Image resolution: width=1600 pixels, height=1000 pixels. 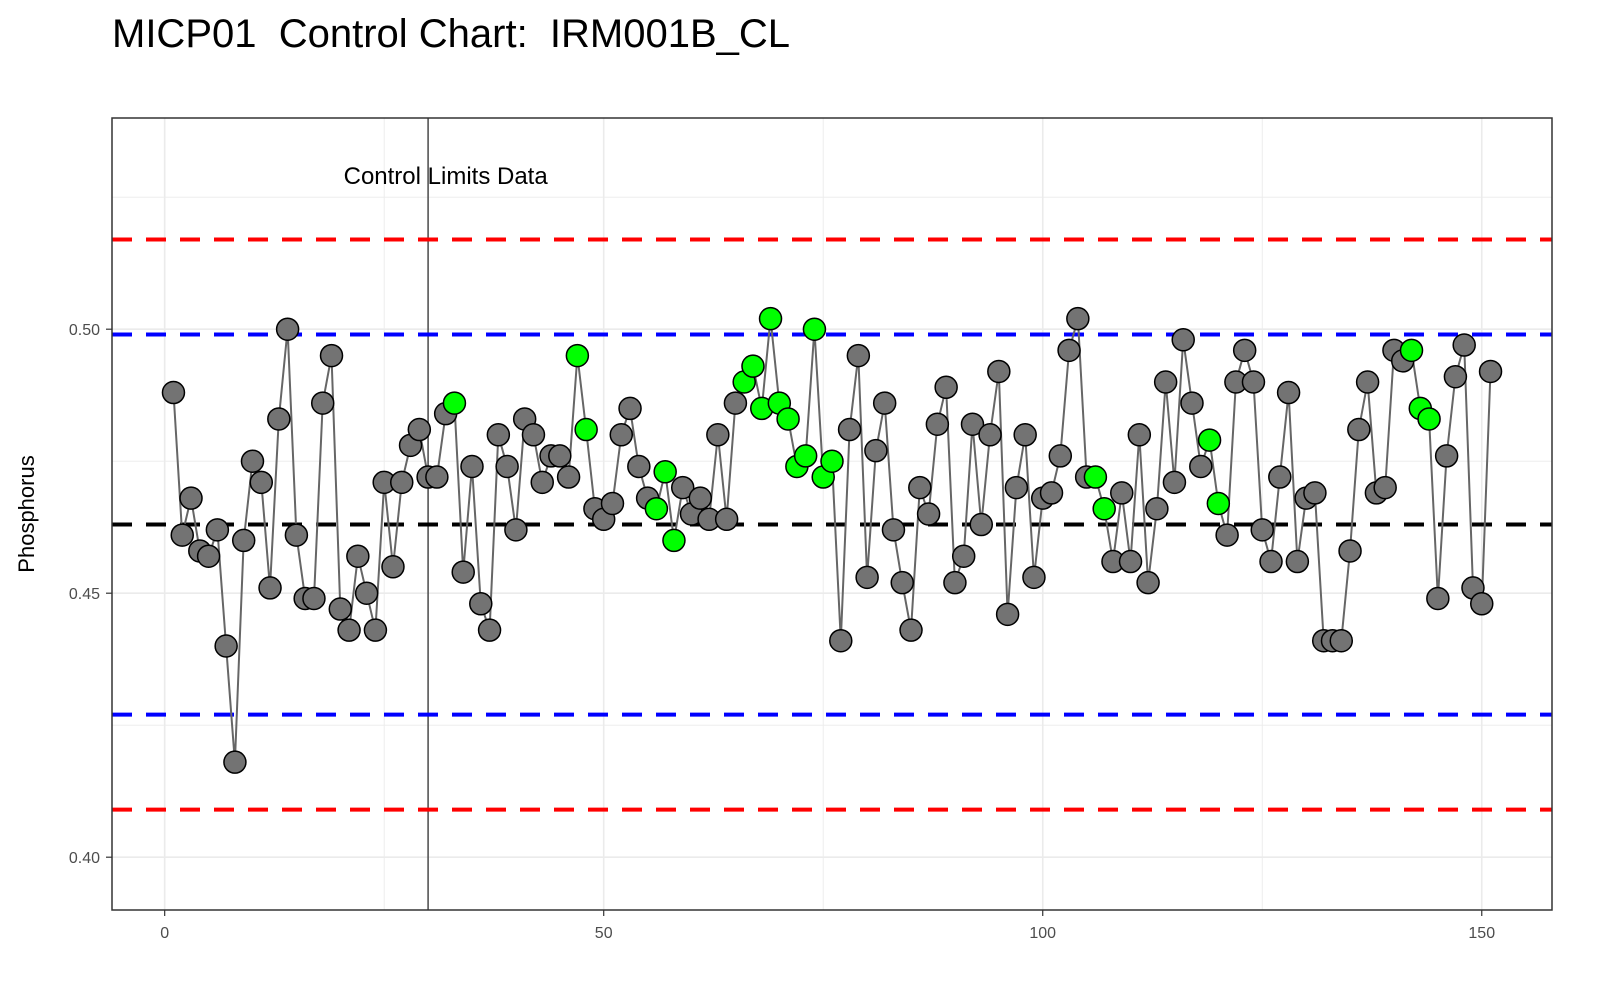 I want to click on y-axis-title: Phosphorus, so click(x=26, y=513).